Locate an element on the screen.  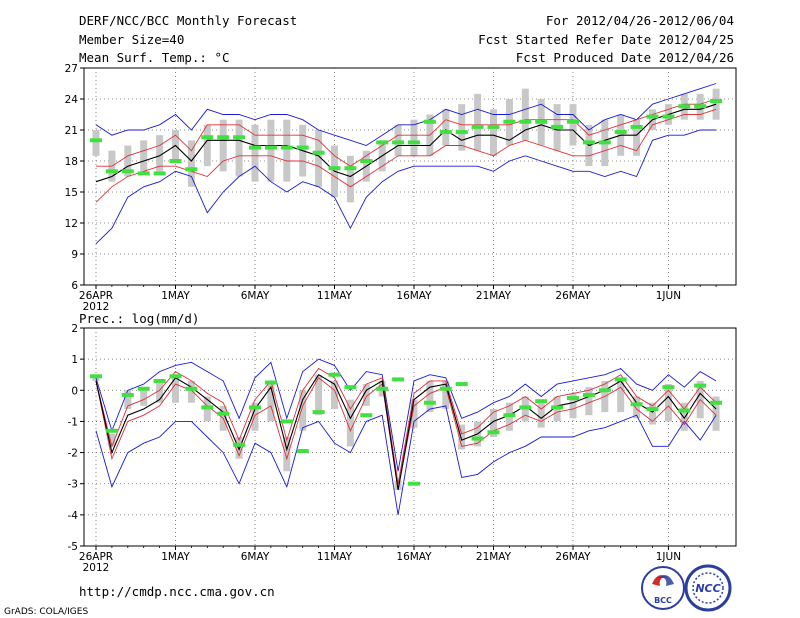
prec-xtick-label: 11MAY is located at coordinates (335, 557).